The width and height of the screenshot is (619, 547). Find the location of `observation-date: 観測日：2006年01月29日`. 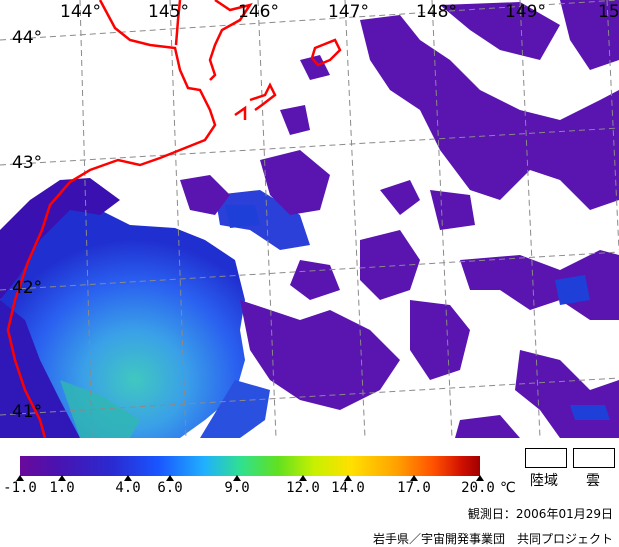

observation-date: 観測日：2006年01月29日 is located at coordinates (540, 514).